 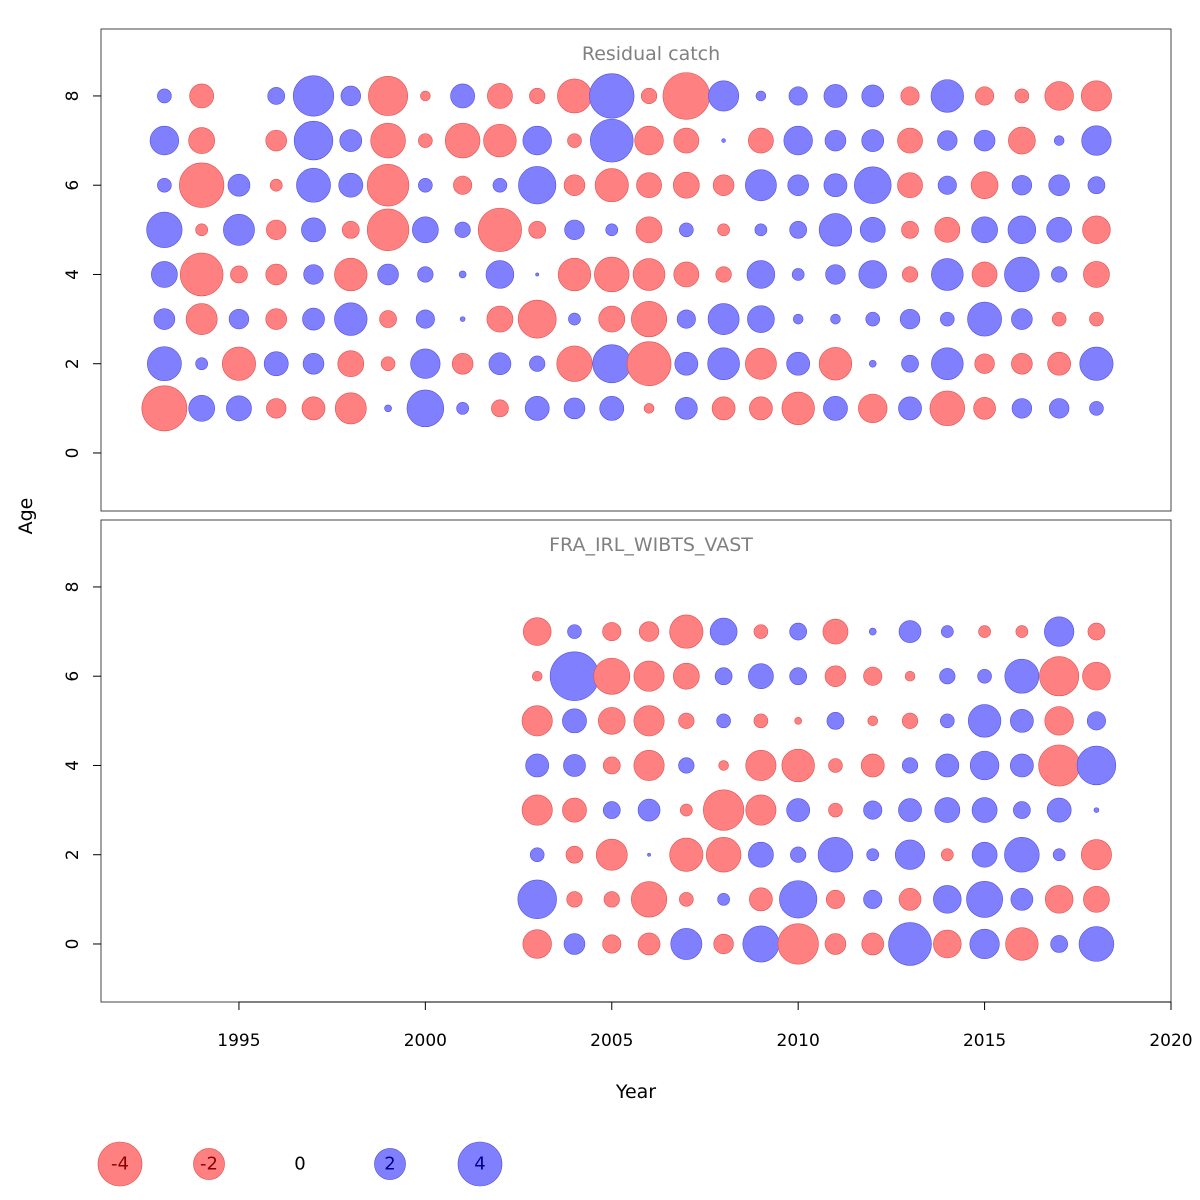 What do you see at coordinates (73, 96) in the screenshot?
I see `y-tick-label: 8` at bounding box center [73, 96].